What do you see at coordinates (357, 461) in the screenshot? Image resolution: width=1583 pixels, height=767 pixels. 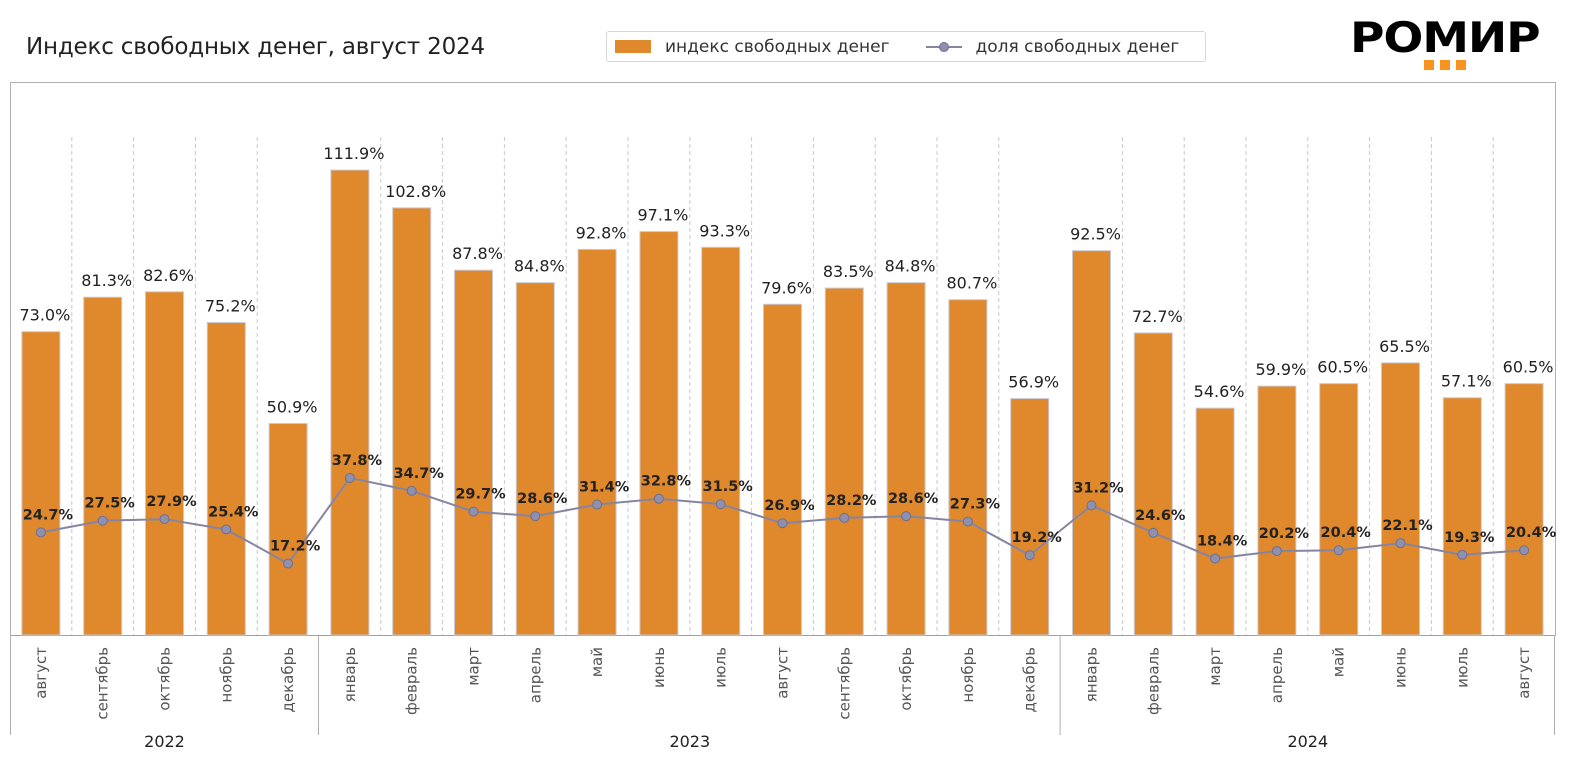 I see `line-value-label: 37.8%` at bounding box center [357, 461].